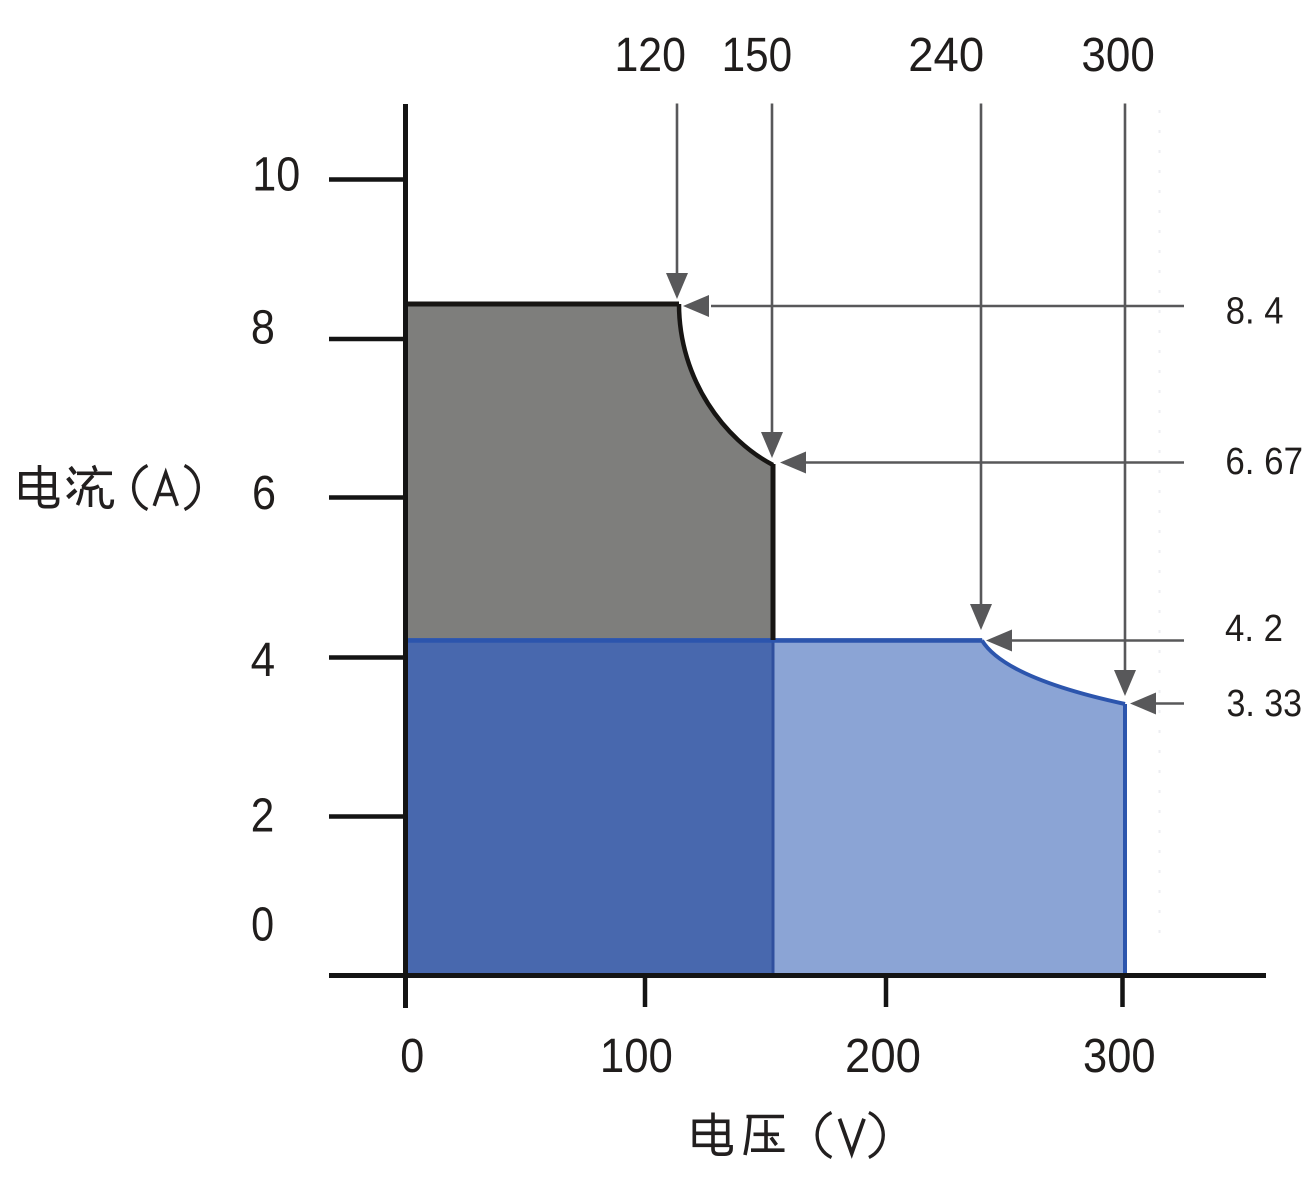 The width and height of the screenshot is (1316, 1183). What do you see at coordinates (1255, 312) in the screenshot?
I see `svg-text: 8. 4` at bounding box center [1255, 312].